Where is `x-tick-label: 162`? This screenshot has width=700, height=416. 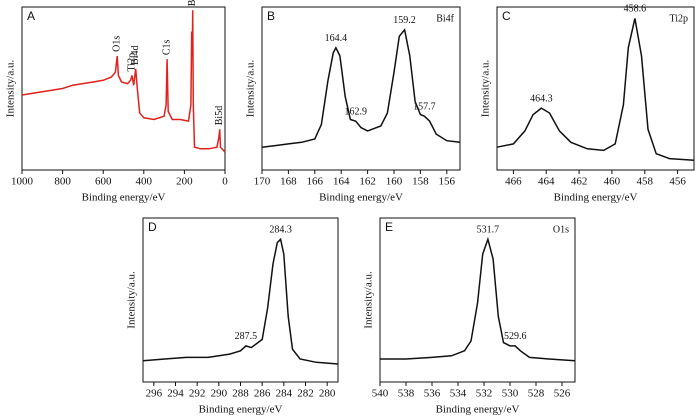 x-tick-label: 162 is located at coordinates (367, 182).